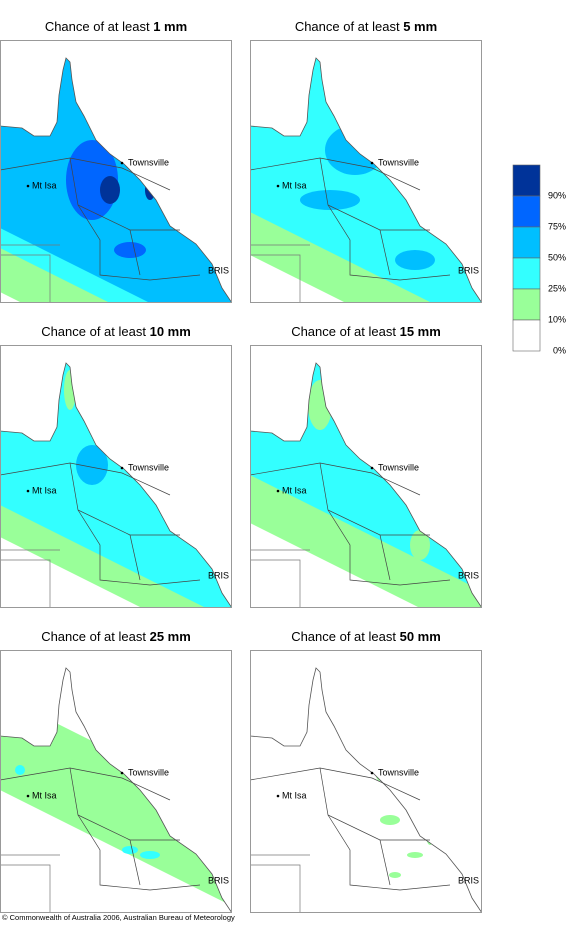 The image size is (570, 928). I want to click on title-amount: 1 mm, so click(170, 26).